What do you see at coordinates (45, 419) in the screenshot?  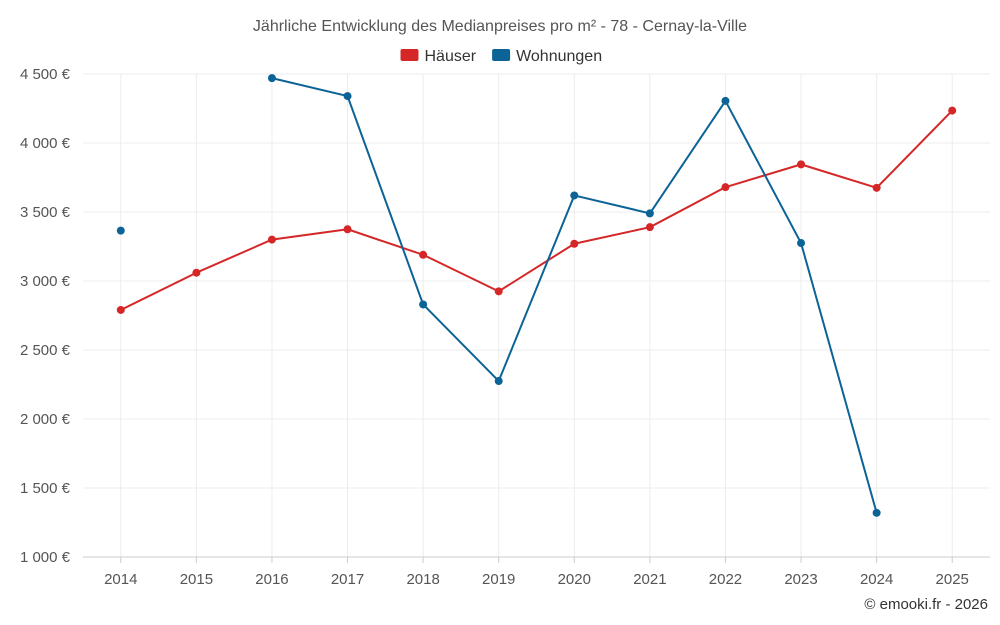 I see `y-tick-label: 2 000 €` at bounding box center [45, 419].